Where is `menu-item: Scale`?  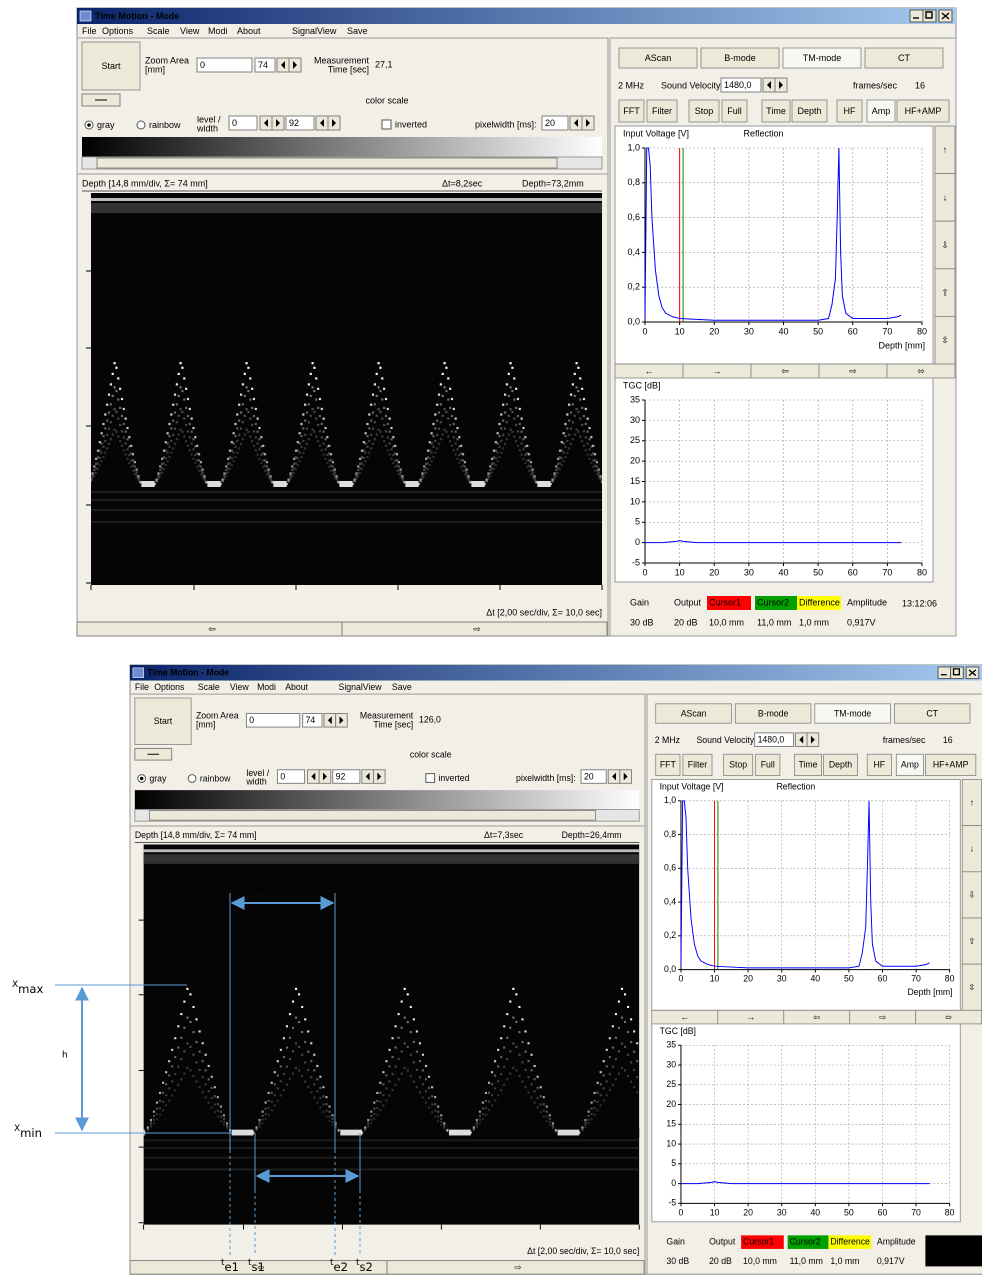 menu-item: Scale is located at coordinates (209, 687).